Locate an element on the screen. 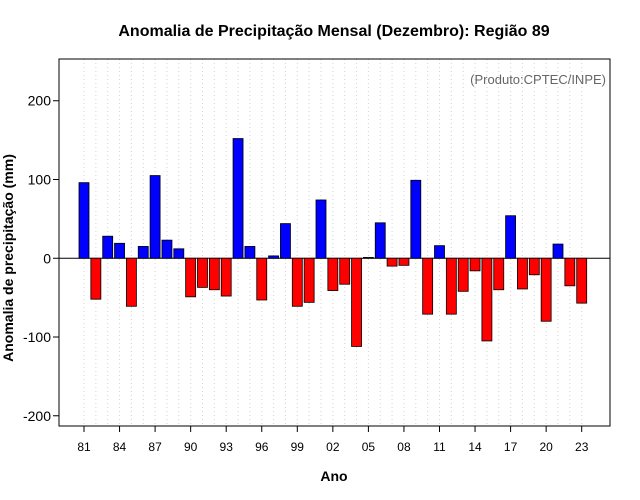  y-tick-label: -100 is located at coordinates (37, 337).